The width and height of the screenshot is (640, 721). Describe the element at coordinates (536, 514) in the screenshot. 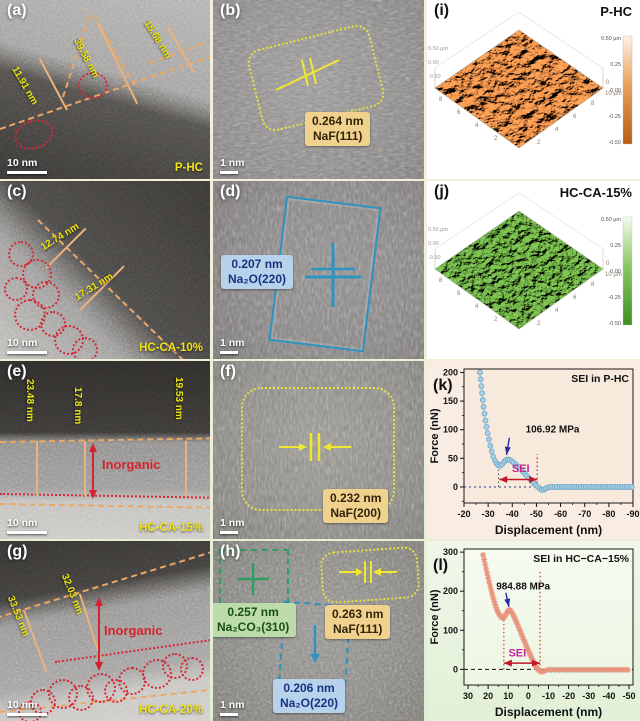

I see `svg-text: -50` at that location.